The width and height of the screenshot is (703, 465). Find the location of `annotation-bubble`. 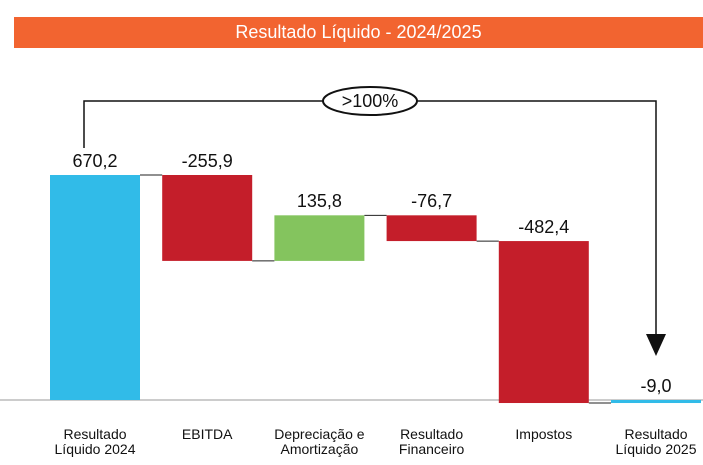

annotation-bubble is located at coordinates (370, 101).